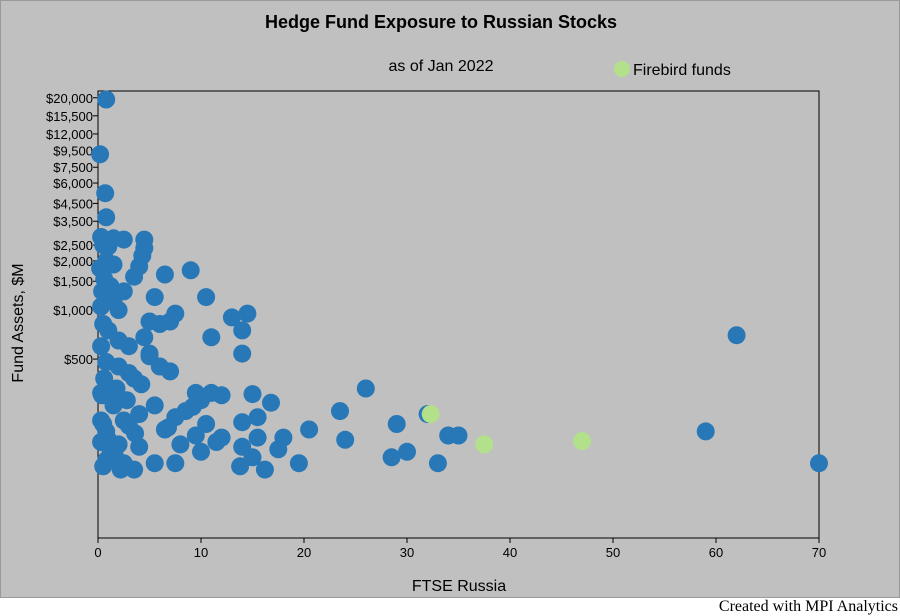 This screenshot has height=616, width=900. I want to click on credit-text: Created with MPI Analytics, so click(808, 606).